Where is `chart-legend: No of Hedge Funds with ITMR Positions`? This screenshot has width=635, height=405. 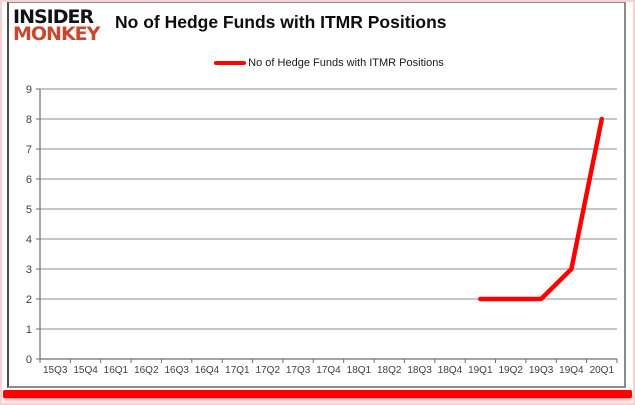 chart-legend: No of Hedge Funds with ITMR Positions is located at coordinates (329, 63).